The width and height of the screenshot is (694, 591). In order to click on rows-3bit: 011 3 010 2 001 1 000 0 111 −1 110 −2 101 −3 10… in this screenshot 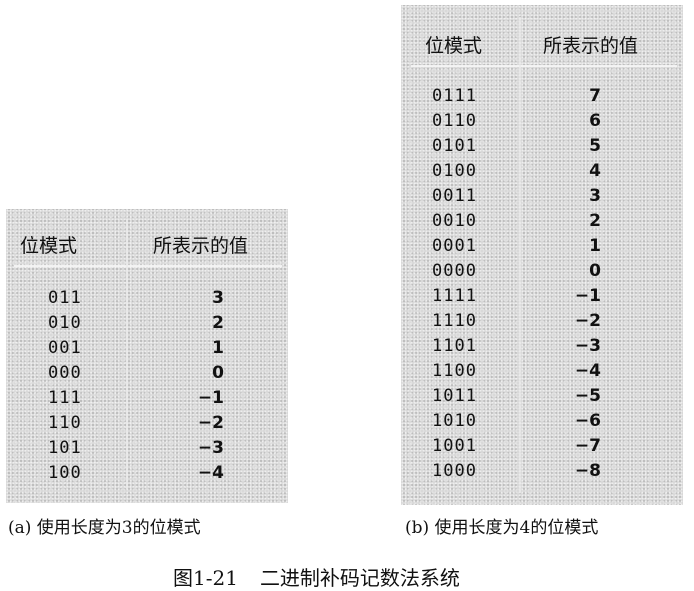, I will do `click(147, 385)`.